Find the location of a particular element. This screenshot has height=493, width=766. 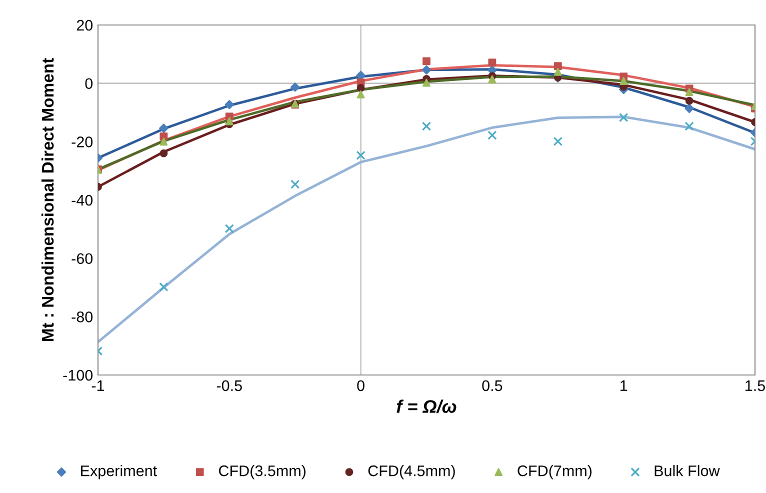

y-tick-label: -80 is located at coordinates (82, 317).